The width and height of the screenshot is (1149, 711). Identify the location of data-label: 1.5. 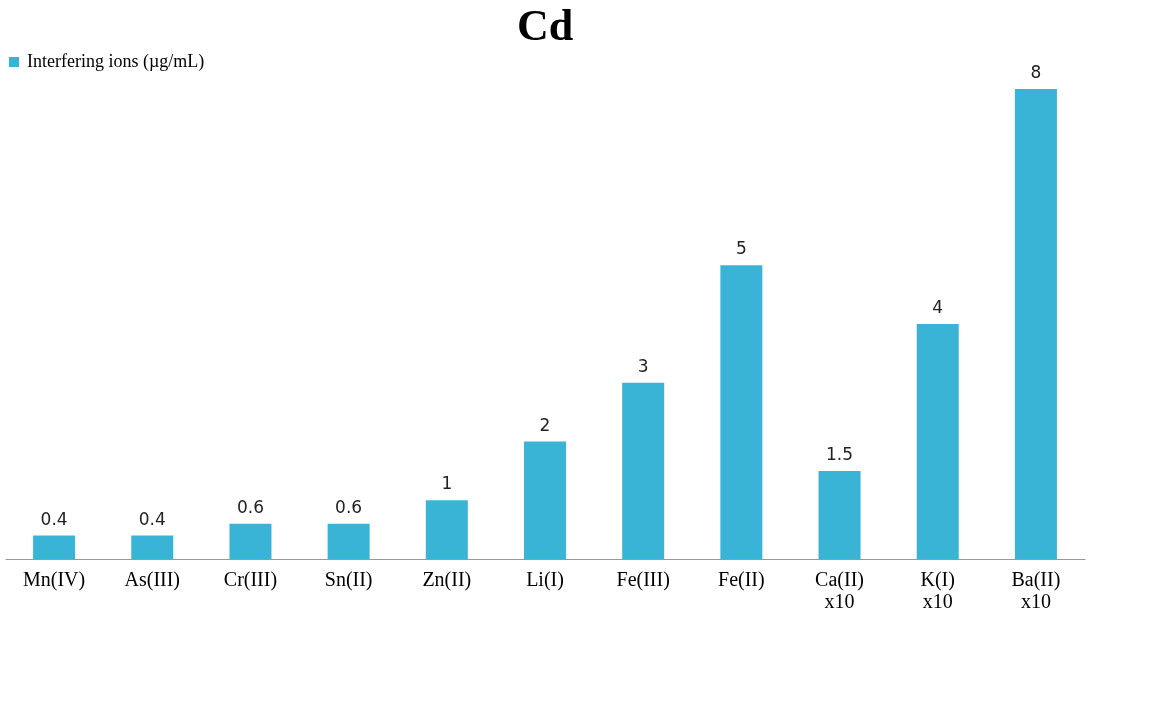
(840, 453).